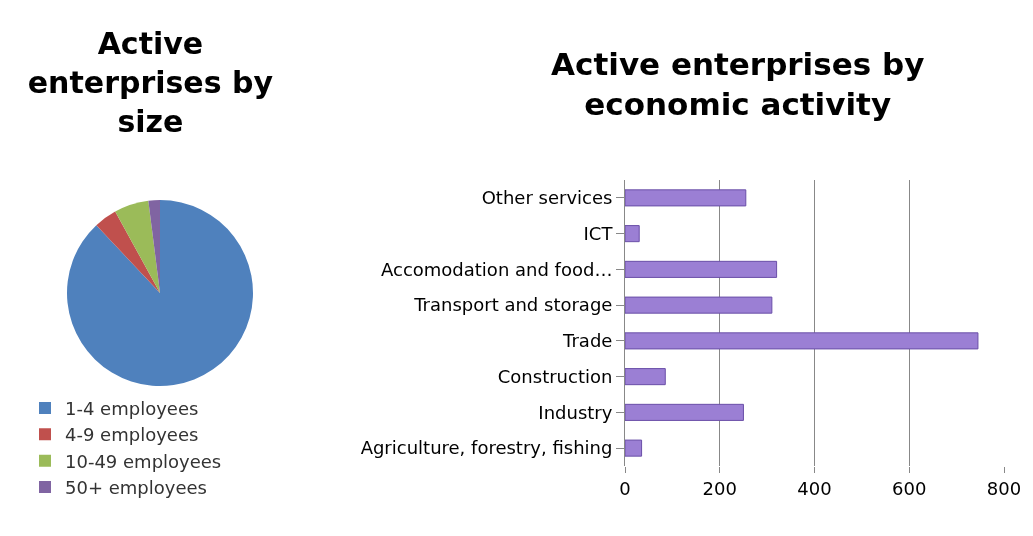  Describe the element at coordinates (909, 488) in the screenshot. I see `x-tick-label: 600` at that location.